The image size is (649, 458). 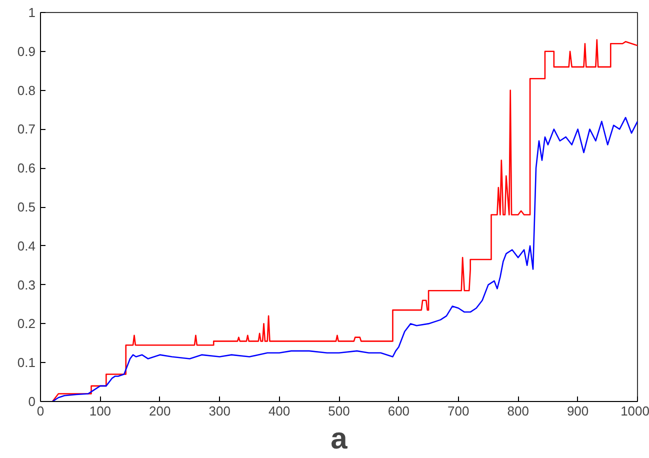 I want to click on y-tick-label: 0.9, so click(x=26, y=51).